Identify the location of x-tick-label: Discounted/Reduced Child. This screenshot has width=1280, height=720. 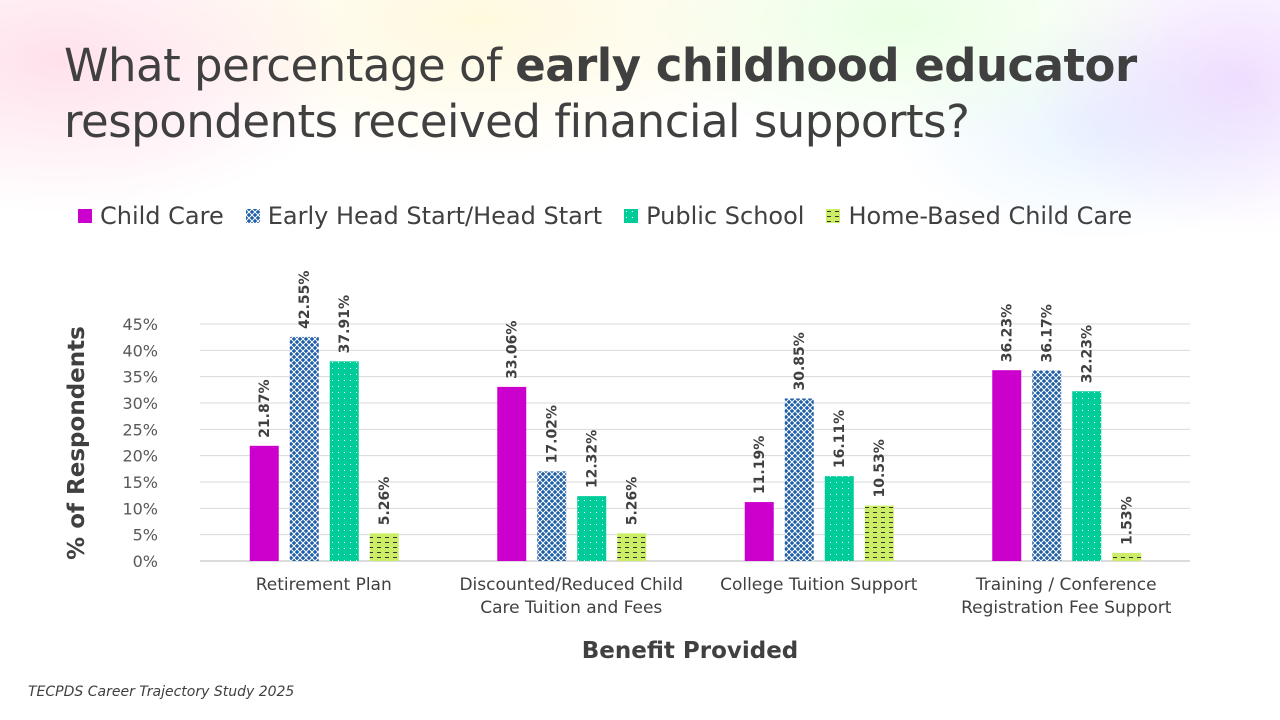
(571, 585).